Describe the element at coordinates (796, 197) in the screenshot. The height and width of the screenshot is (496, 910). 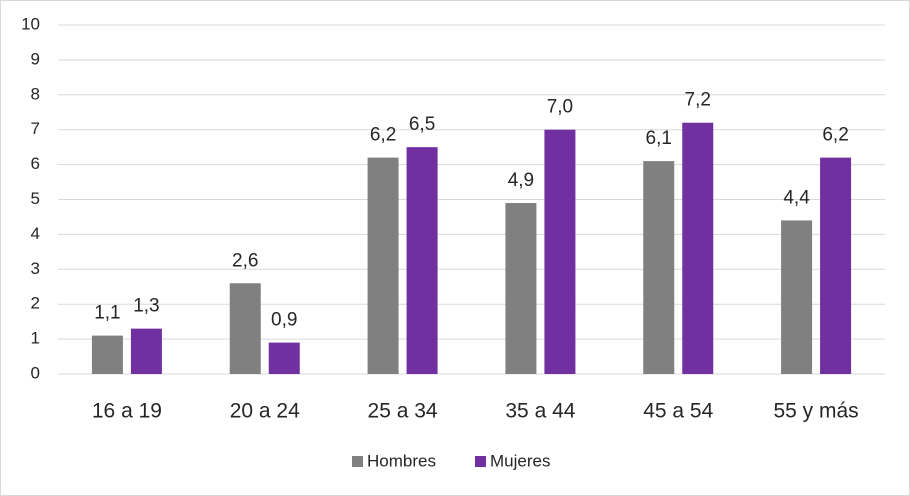
I see `value-label: 4,4` at that location.